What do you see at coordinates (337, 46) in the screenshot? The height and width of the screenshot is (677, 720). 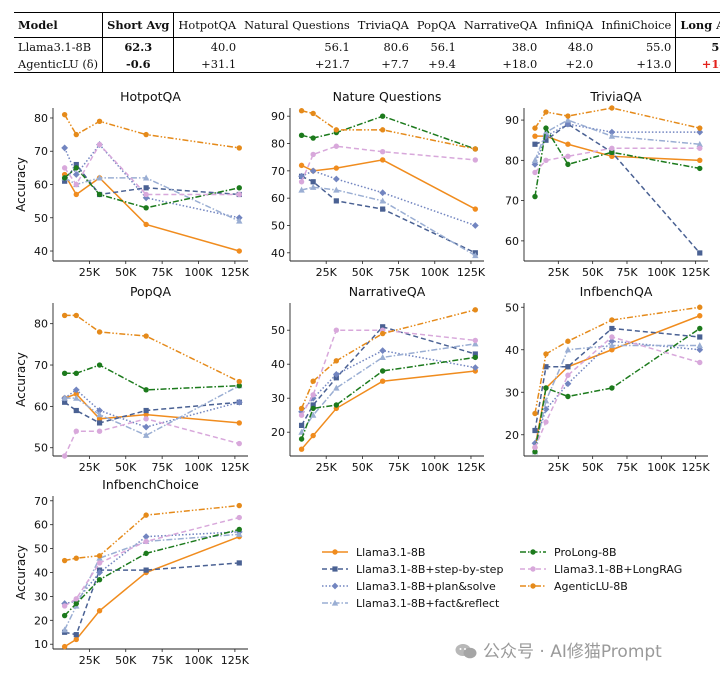 I see `cell-natural-questions: 56.1` at bounding box center [337, 46].